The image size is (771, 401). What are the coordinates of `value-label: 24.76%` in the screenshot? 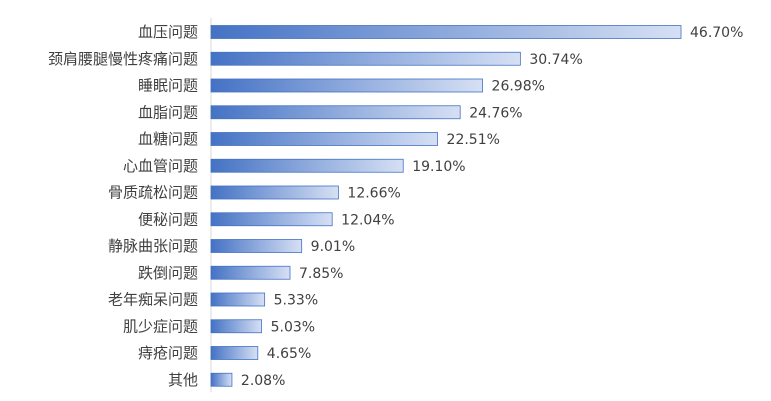 It's located at (495, 113).